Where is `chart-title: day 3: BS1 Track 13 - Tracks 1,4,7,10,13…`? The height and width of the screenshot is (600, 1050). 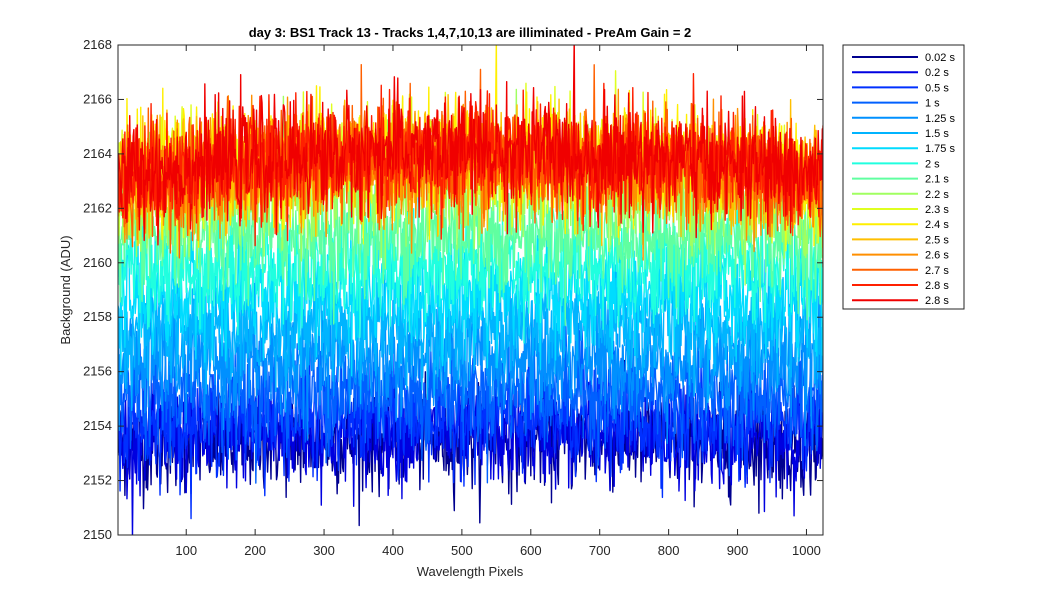
chart-title: day 3: BS1 Track 13 - Tracks 1,4,7,10,13… is located at coordinates (470, 32).